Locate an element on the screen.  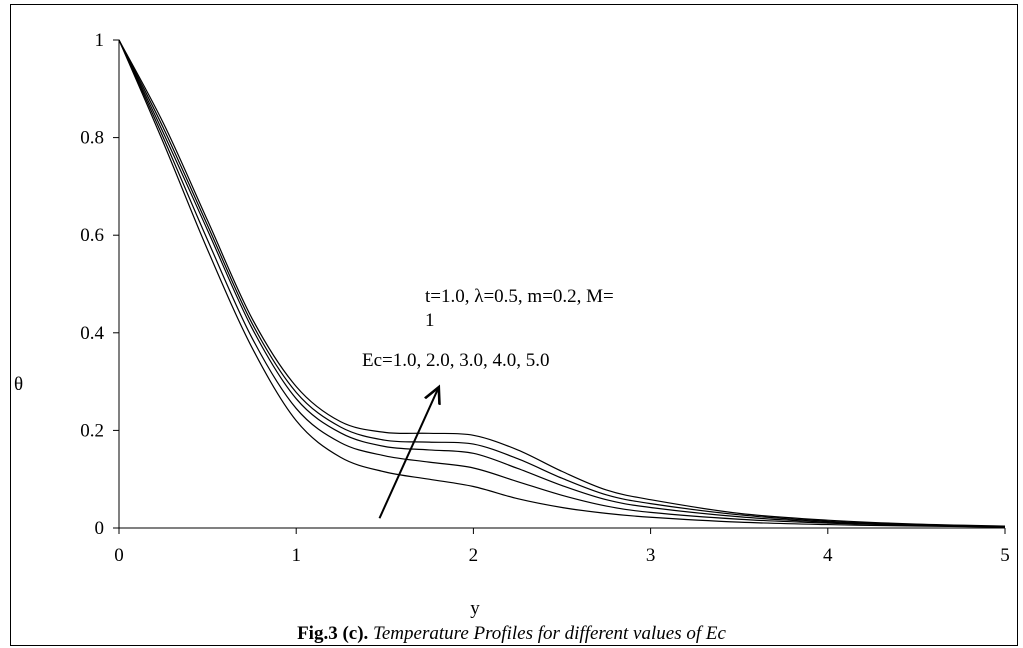
parameters-annotation-line1: t=1.0, λ=0.5, m=0.2, M= is located at coordinates (519, 296).